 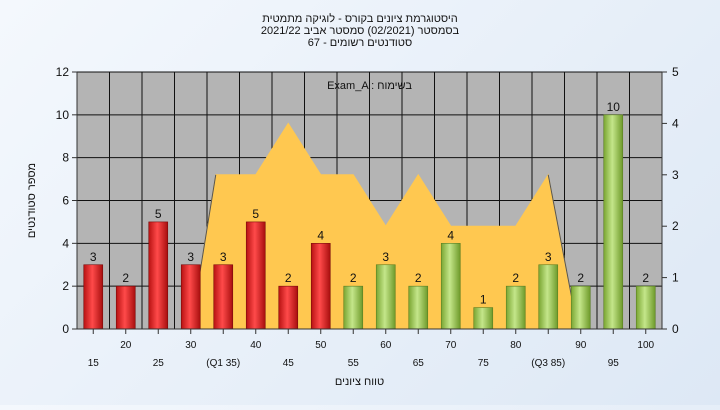 I want to click on x-tick-label: 65, so click(x=419, y=363).